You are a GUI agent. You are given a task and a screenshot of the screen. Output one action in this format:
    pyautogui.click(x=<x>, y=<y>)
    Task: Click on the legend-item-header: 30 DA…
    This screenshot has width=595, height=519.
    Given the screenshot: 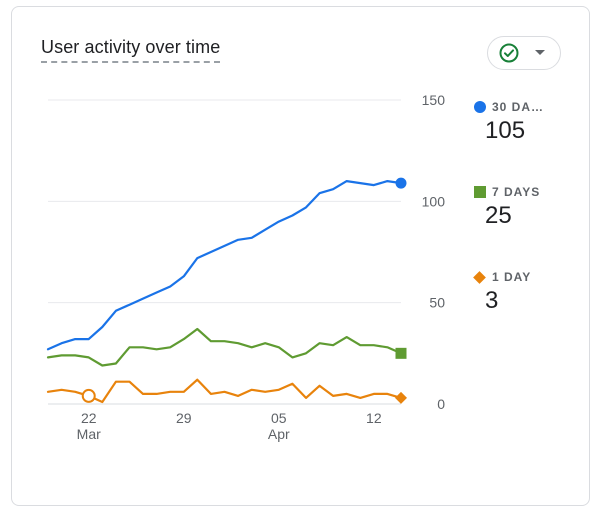 What is the action you would take?
    pyautogui.click(x=509, y=107)
    